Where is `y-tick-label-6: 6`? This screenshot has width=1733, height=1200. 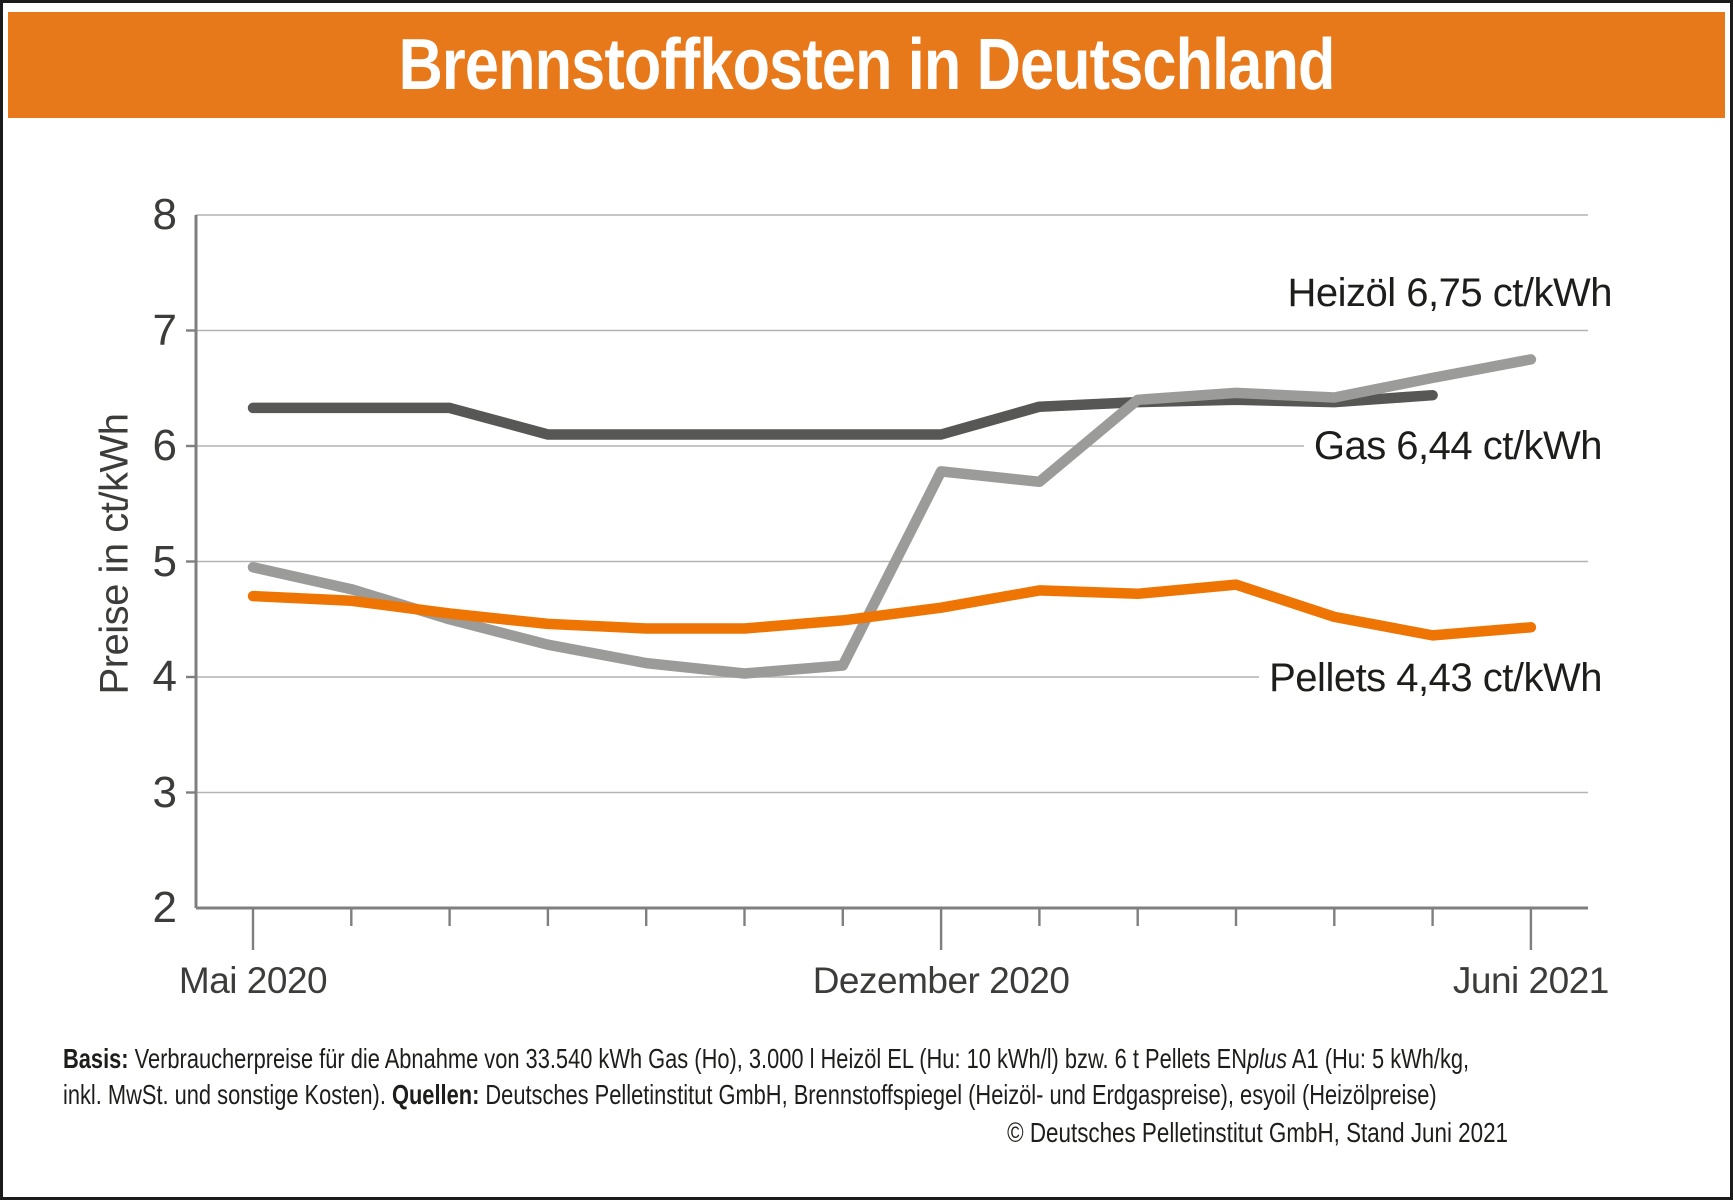
y-tick-label-6: 6 is located at coordinates (164, 445).